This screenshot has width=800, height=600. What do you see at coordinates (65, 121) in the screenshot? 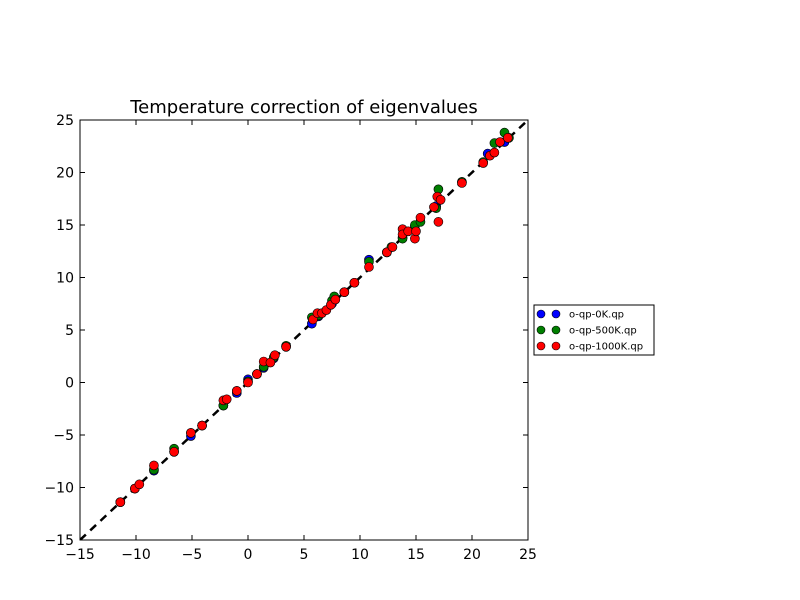
I see `y-tick-label: 25` at bounding box center [65, 121].